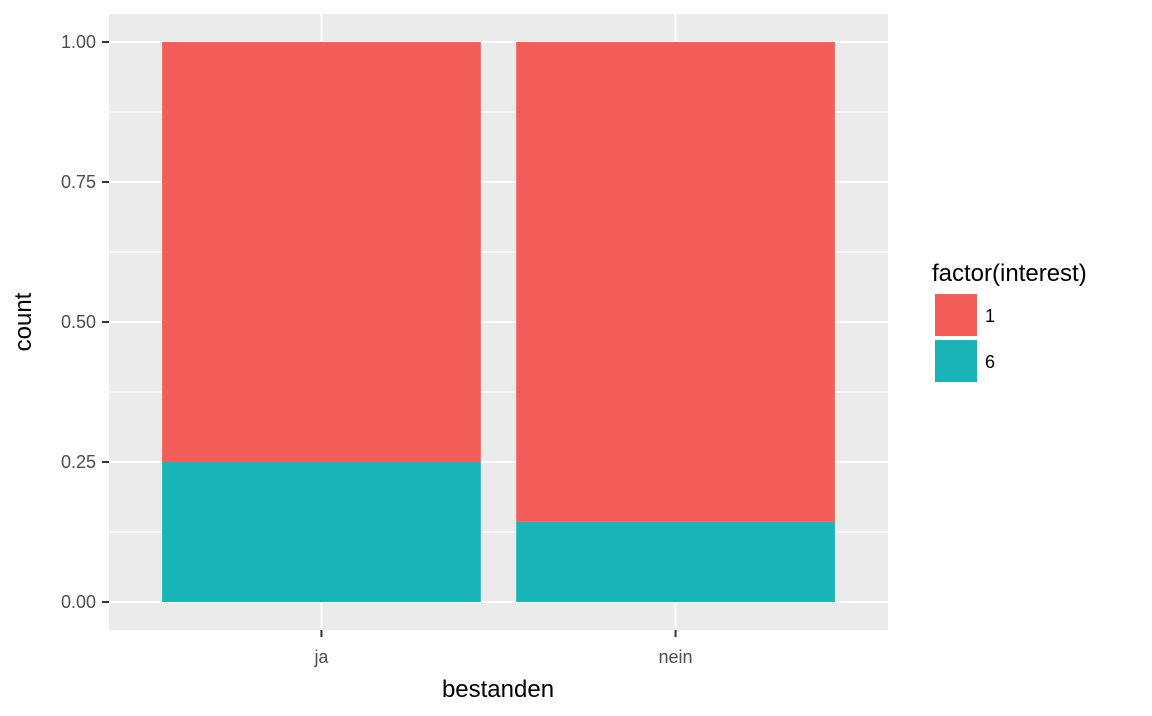 The height and width of the screenshot is (716, 1152). Describe the element at coordinates (965, 338) in the screenshot. I see `legend-items: 16` at that location.